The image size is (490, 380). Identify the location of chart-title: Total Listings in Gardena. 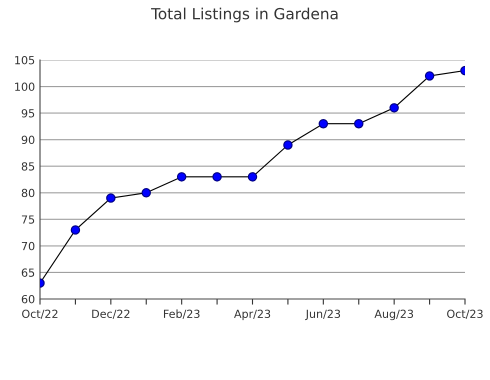
(244, 15).